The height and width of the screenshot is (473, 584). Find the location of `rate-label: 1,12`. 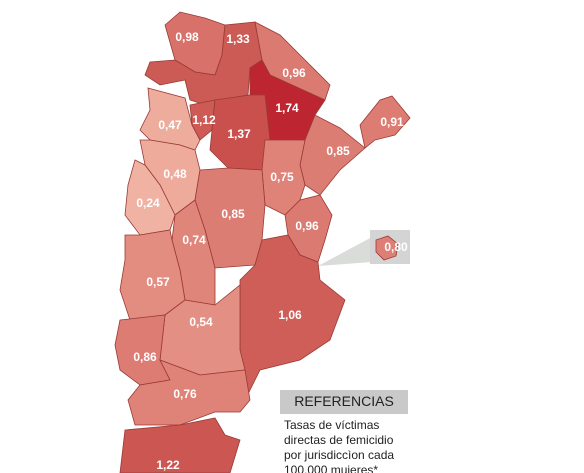

rate-label: 1,12 is located at coordinates (204, 120).